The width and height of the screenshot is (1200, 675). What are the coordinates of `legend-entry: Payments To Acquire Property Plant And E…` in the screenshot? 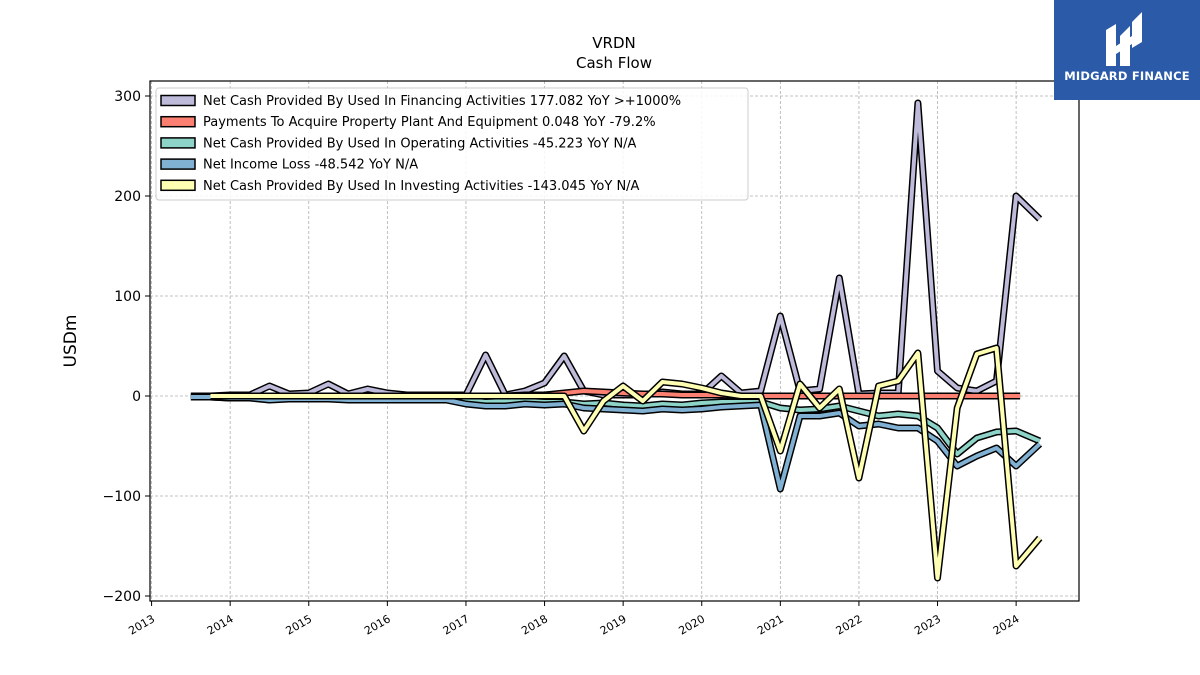 It's located at (408, 122).